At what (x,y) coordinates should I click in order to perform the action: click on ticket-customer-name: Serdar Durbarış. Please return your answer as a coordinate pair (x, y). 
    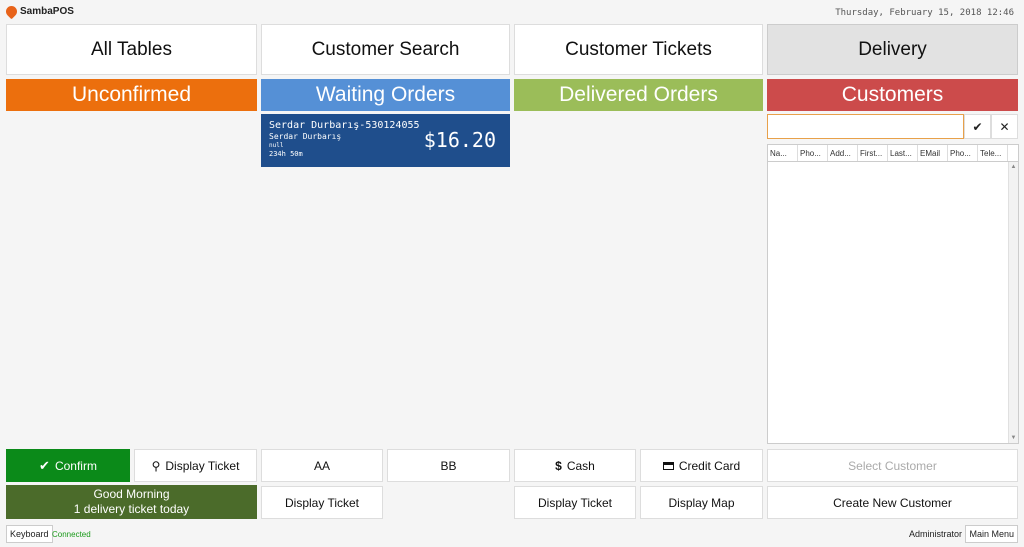
    Looking at the image, I should click on (305, 136).